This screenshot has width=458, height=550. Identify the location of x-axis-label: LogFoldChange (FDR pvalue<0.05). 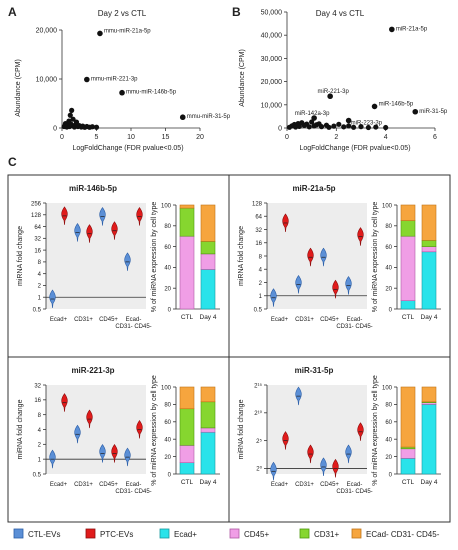
(354, 148).